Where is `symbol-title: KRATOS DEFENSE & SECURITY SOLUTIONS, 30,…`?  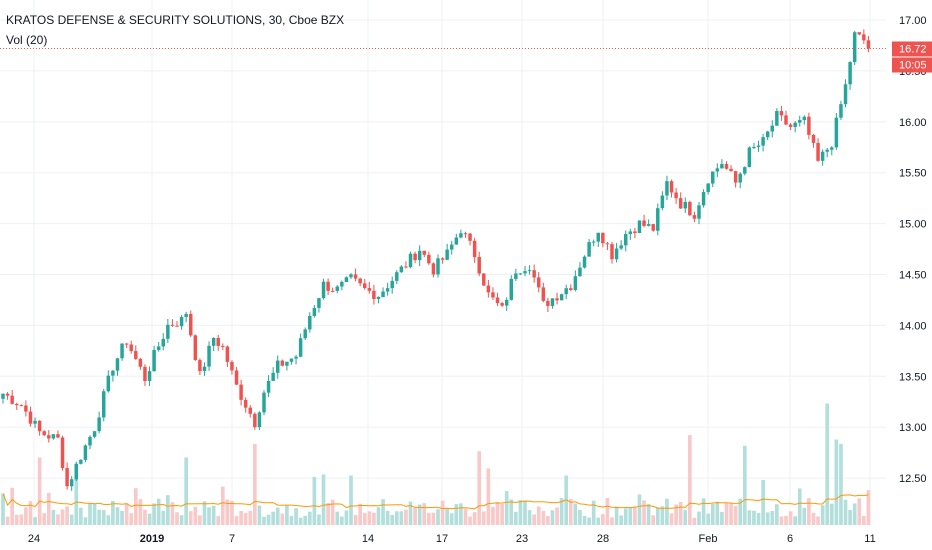 symbol-title: KRATOS DEFENSE & SECURITY SOLUTIONS, 30,… is located at coordinates (175, 20).